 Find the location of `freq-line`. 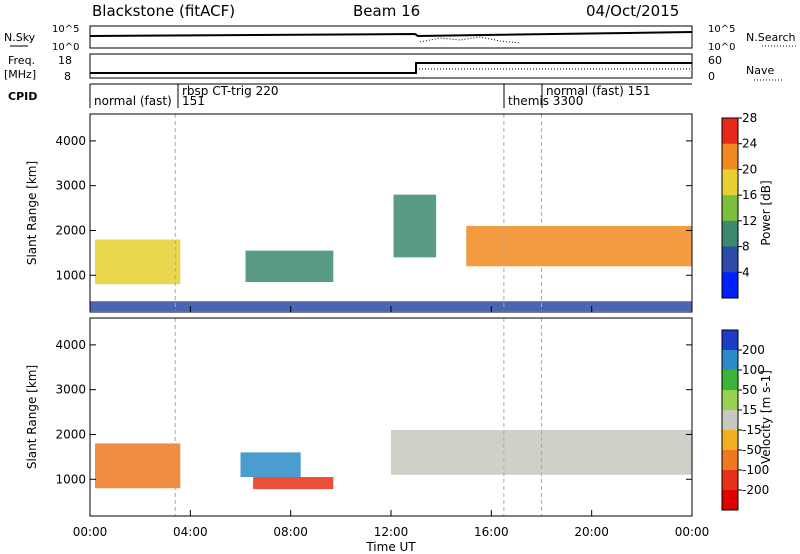

freq-line is located at coordinates (391, 68).